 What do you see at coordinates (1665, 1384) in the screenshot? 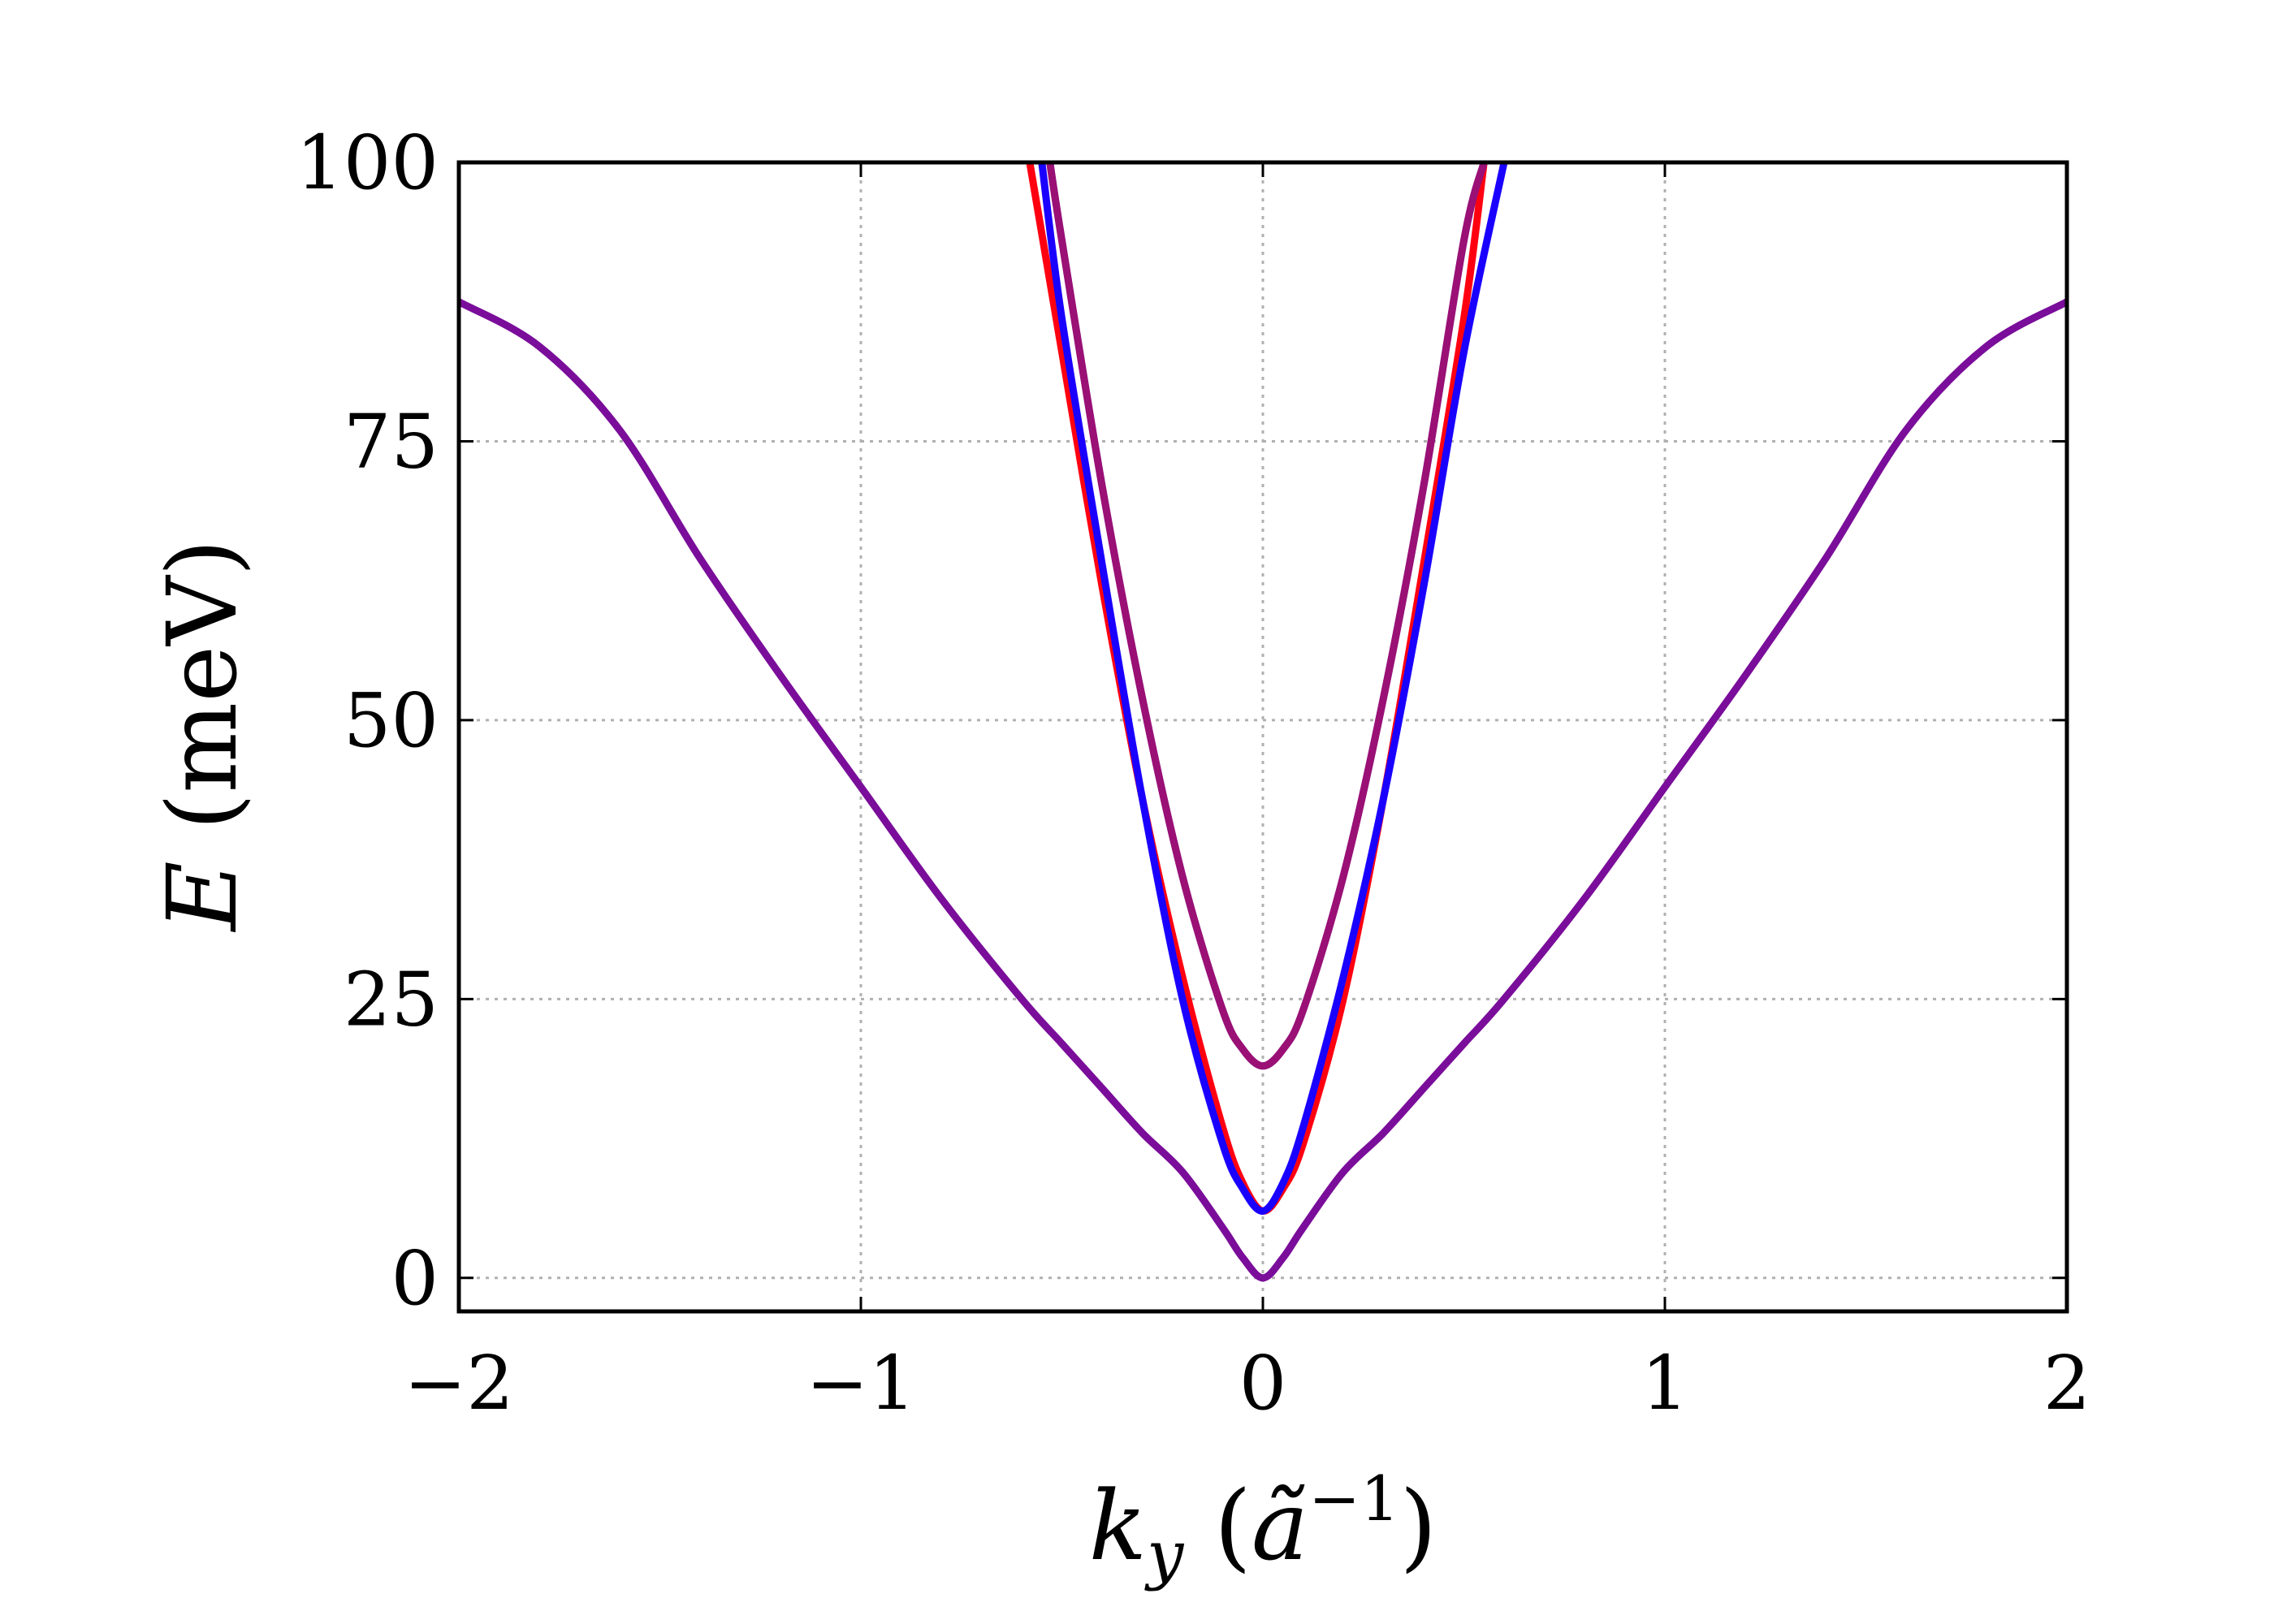
I see `x-tick-label: 1` at bounding box center [1665, 1384].